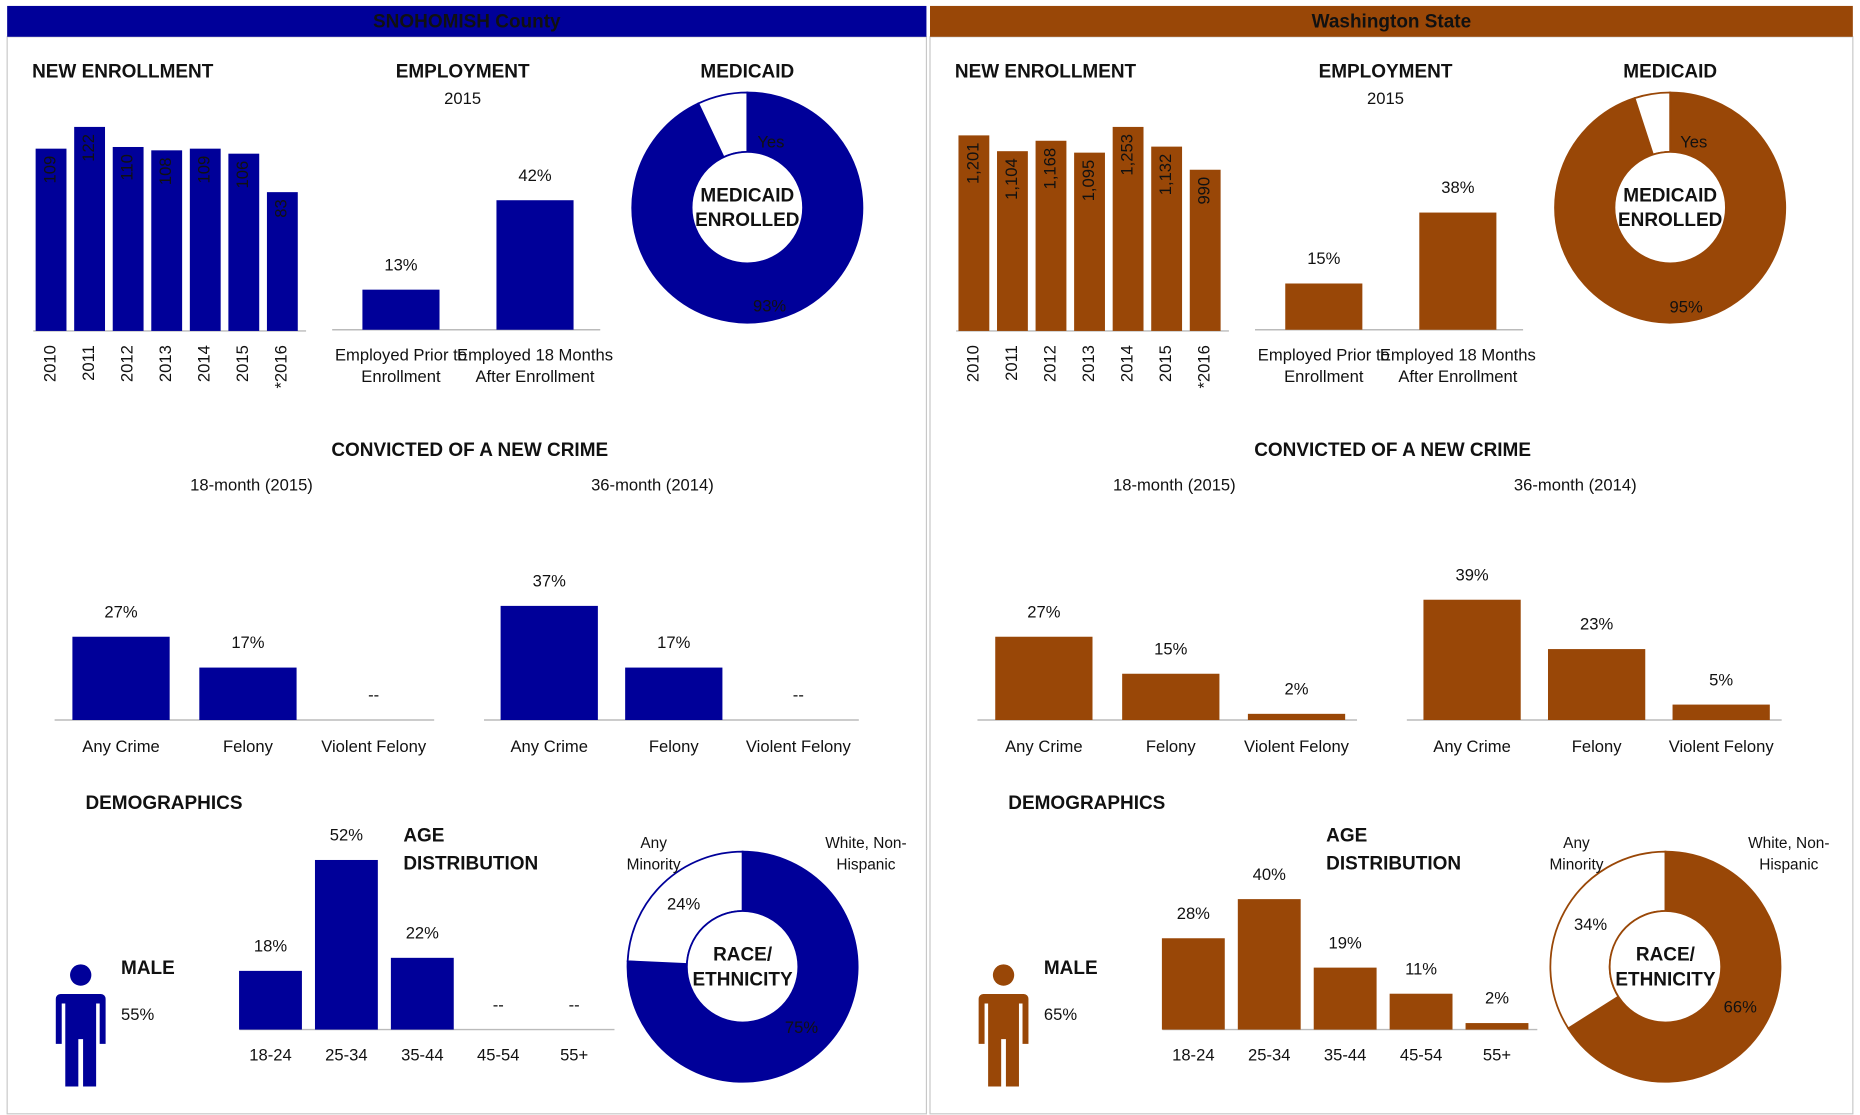 The height and width of the screenshot is (1115, 1860). What do you see at coordinates (534, 175) in the screenshot?
I see `value-label: 42%` at bounding box center [534, 175].